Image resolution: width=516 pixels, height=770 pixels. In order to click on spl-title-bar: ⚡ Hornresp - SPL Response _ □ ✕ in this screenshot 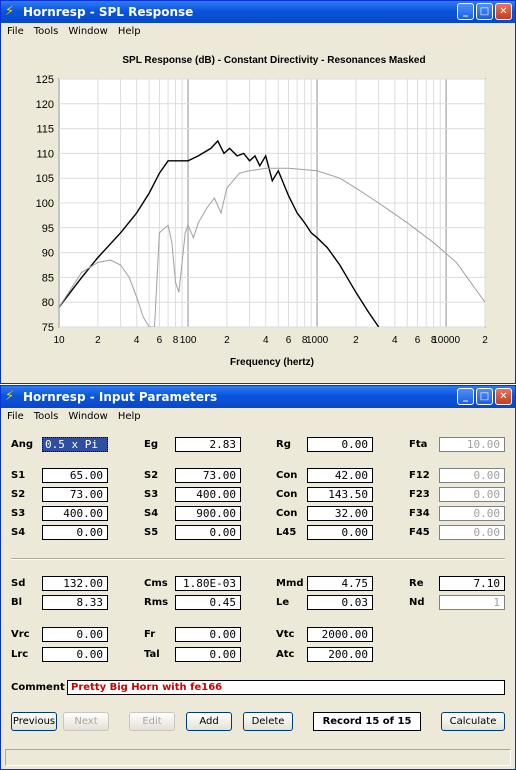, I will do `click(258, 12)`.